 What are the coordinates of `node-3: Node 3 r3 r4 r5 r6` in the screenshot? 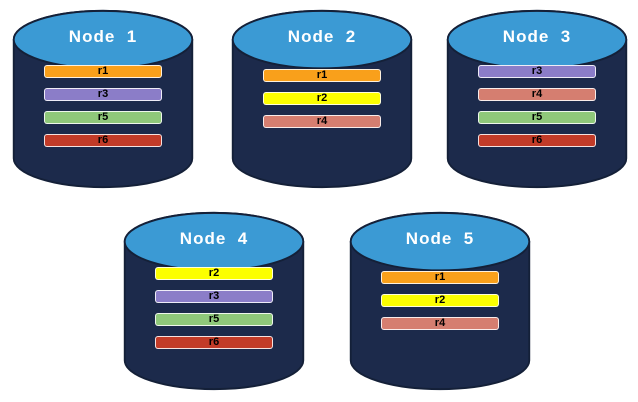 It's located at (537, 99).